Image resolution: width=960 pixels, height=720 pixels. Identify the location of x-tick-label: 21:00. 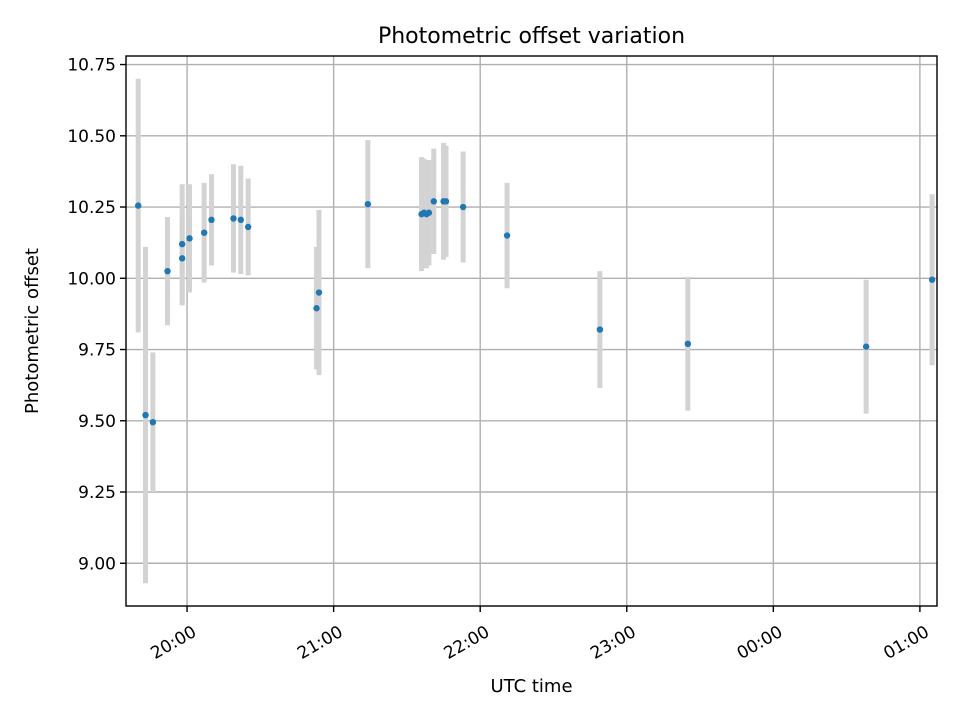
(320, 643).